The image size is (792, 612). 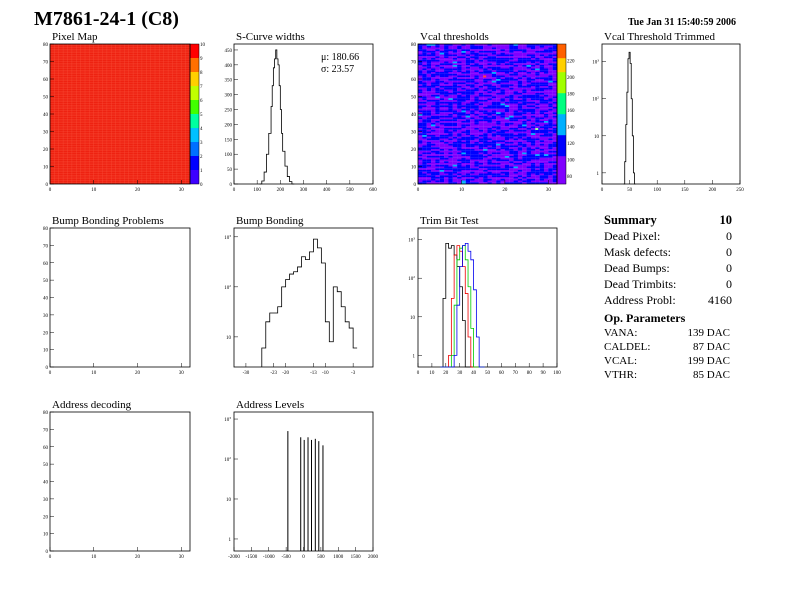 I want to click on x-tick-label: -2000, so click(x=234, y=557).